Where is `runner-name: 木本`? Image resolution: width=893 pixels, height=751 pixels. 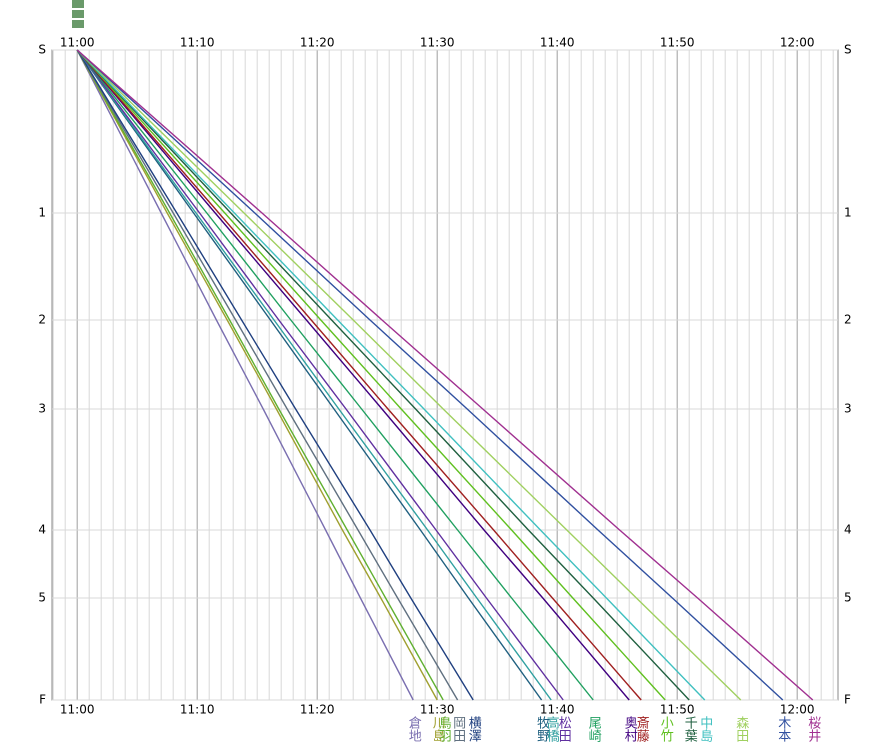 runner-name: 木本 is located at coordinates (783, 729).